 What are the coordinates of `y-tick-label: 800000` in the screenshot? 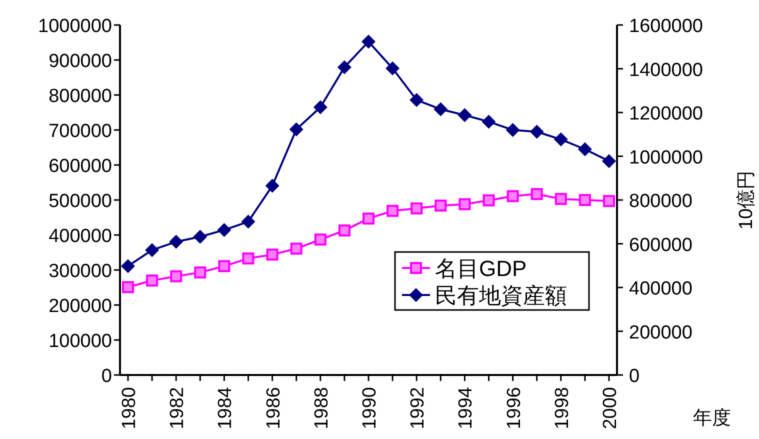 It's located at (80, 96).